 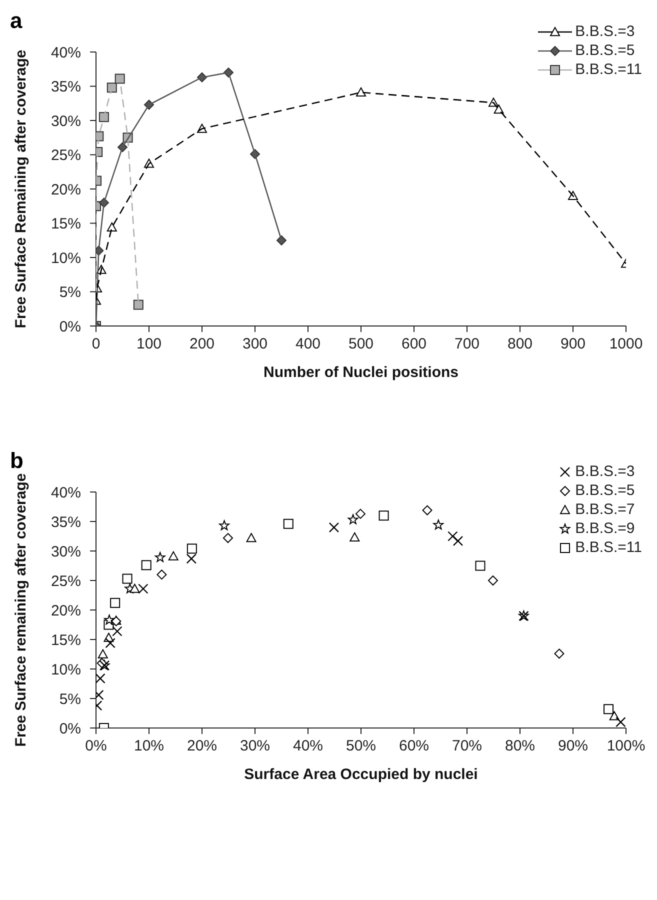 I want to click on x-tick-label: 30%, so click(x=255, y=746).